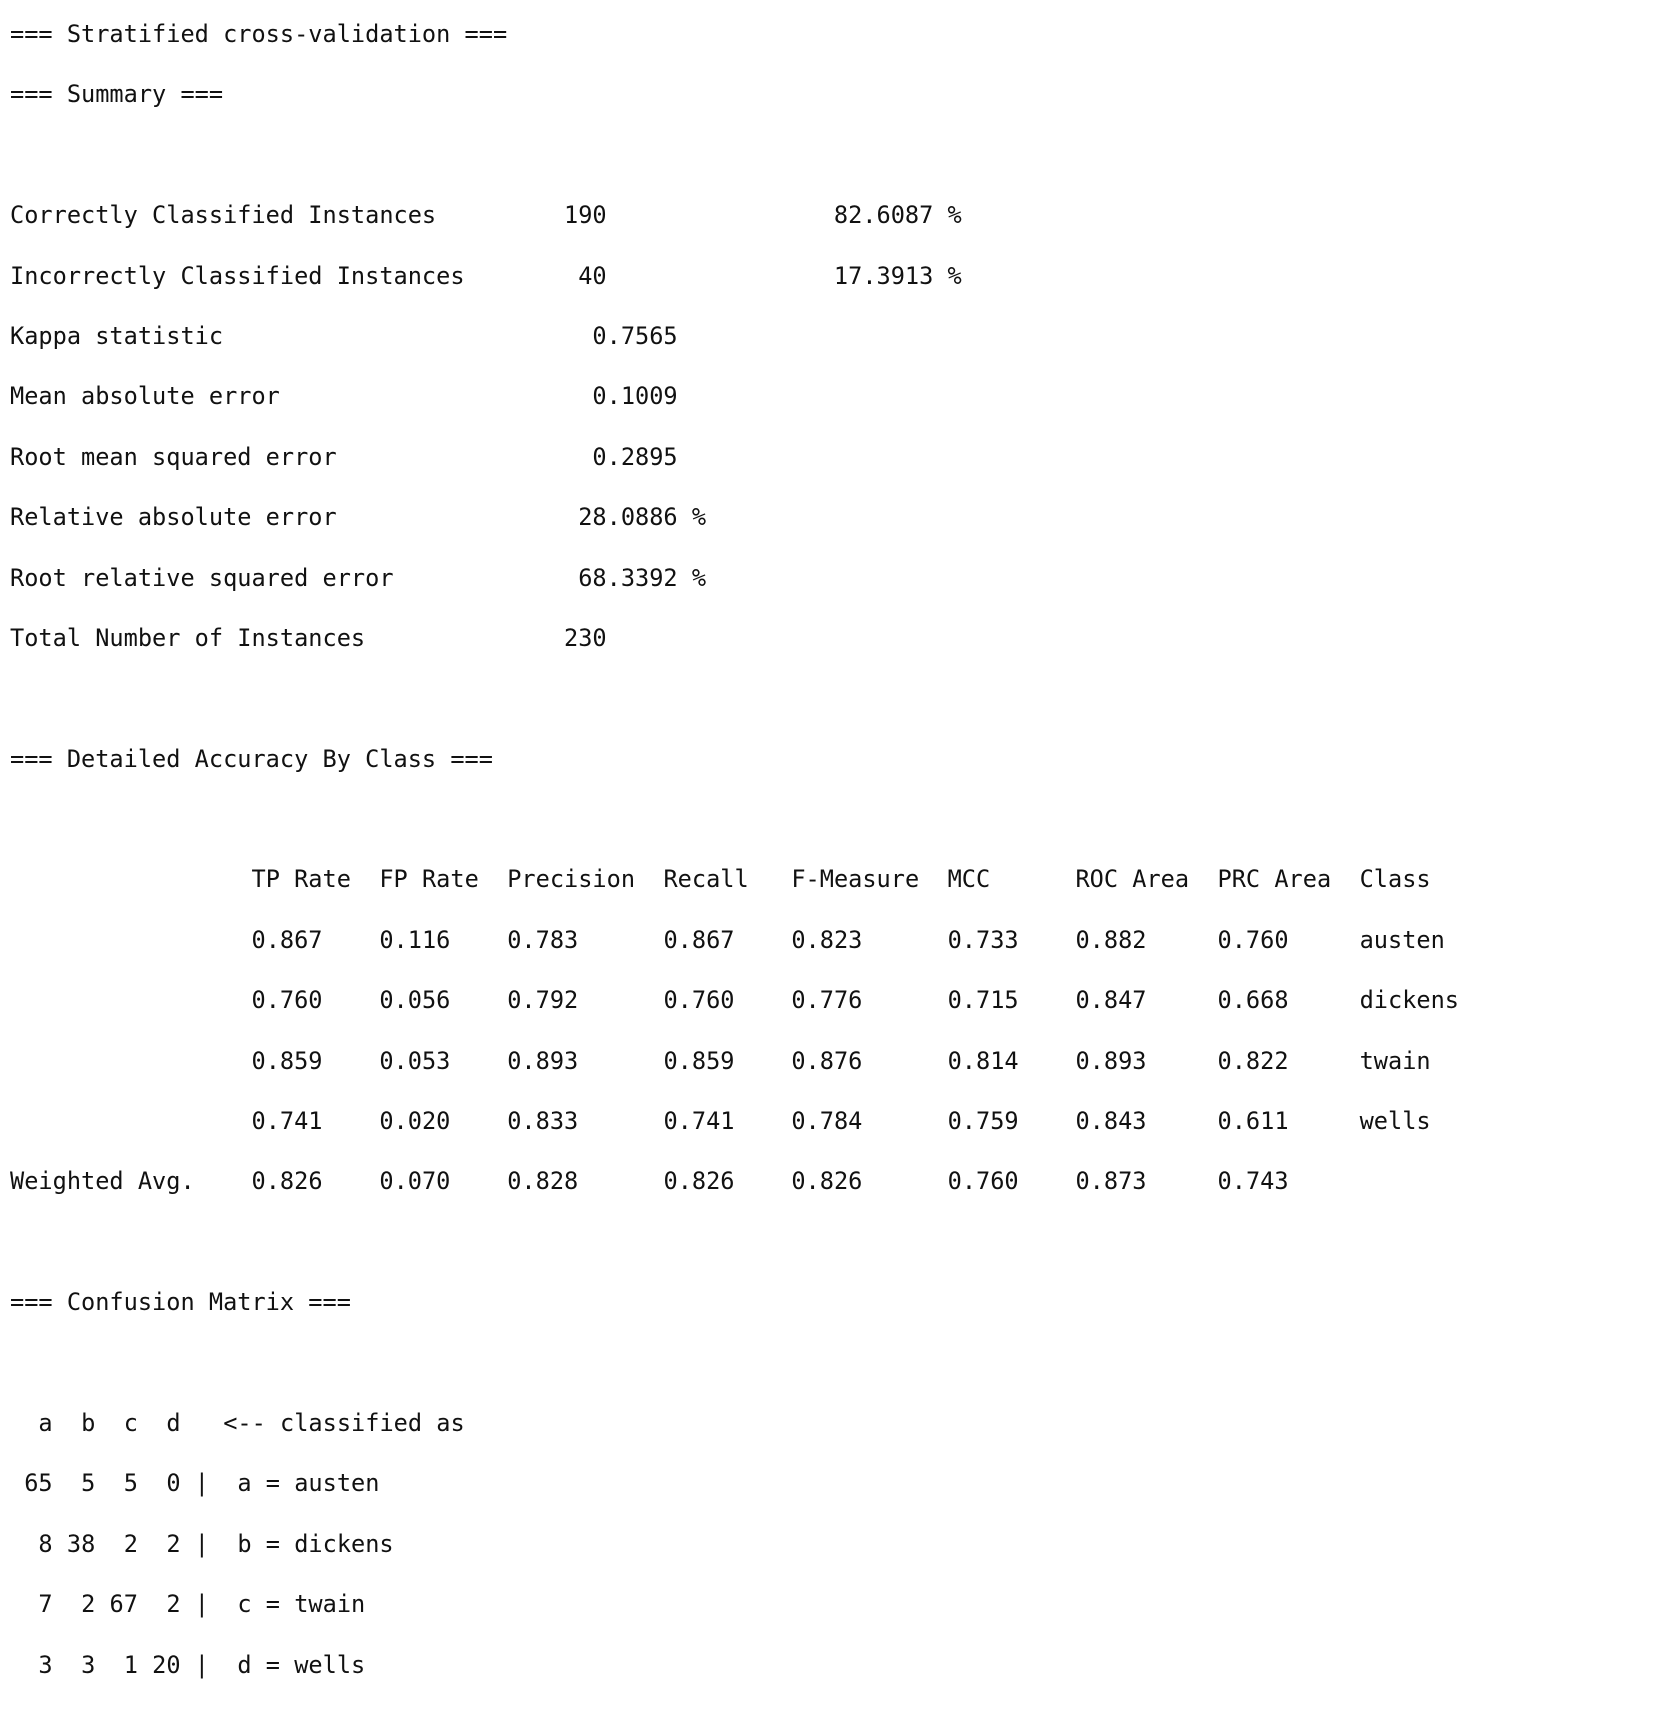 This screenshot has width=1660, height=1710. I want to click on matrix-cell: 8, so click(45, 1543).